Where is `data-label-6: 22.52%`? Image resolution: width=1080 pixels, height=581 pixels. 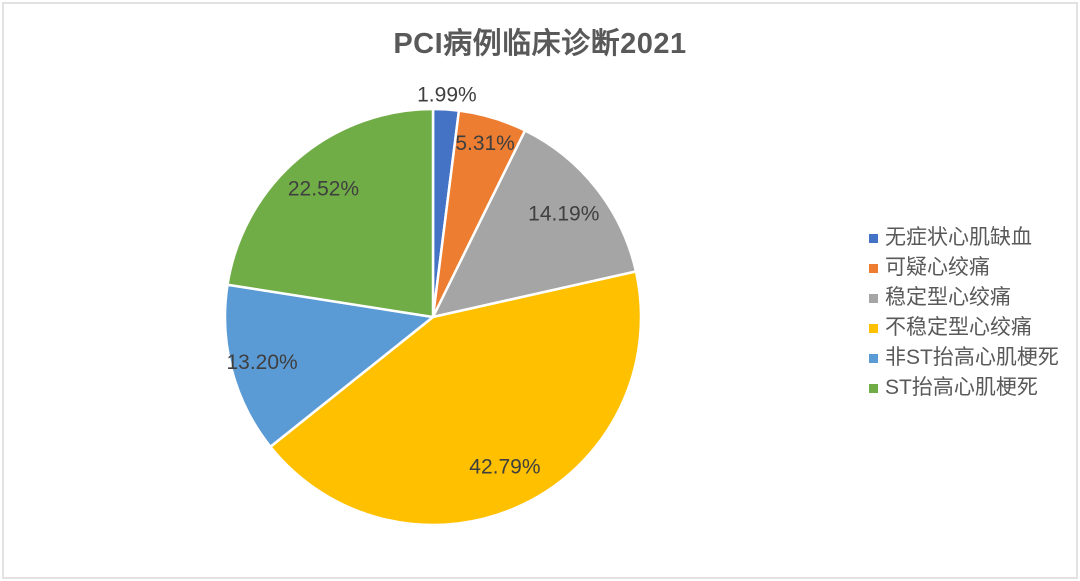
data-label-6: 22.52% is located at coordinates (323, 189).